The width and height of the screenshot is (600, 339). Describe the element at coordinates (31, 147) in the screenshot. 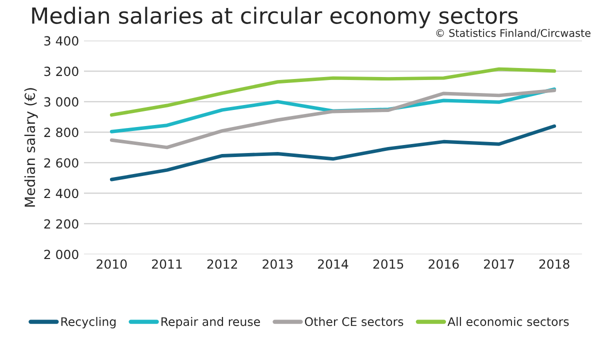

I see `y-axis-title: Median salary (€)` at that location.